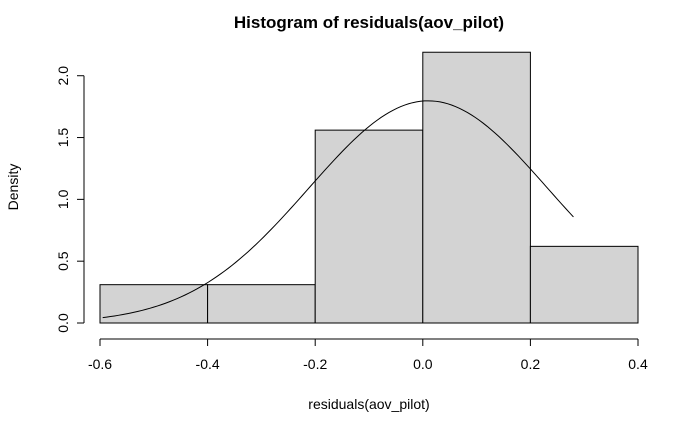 This screenshot has height=432, width=700. I want to click on y-axis-label: Density, so click(13, 187).